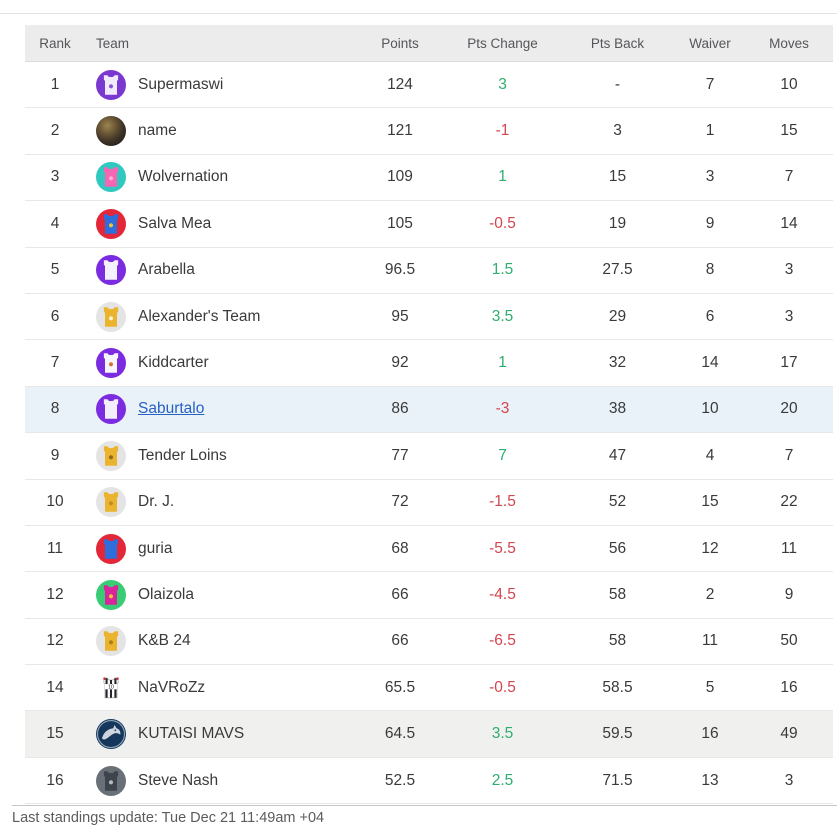 This screenshot has width=837, height=826. I want to click on pts-change-cell: 3, so click(502, 84).